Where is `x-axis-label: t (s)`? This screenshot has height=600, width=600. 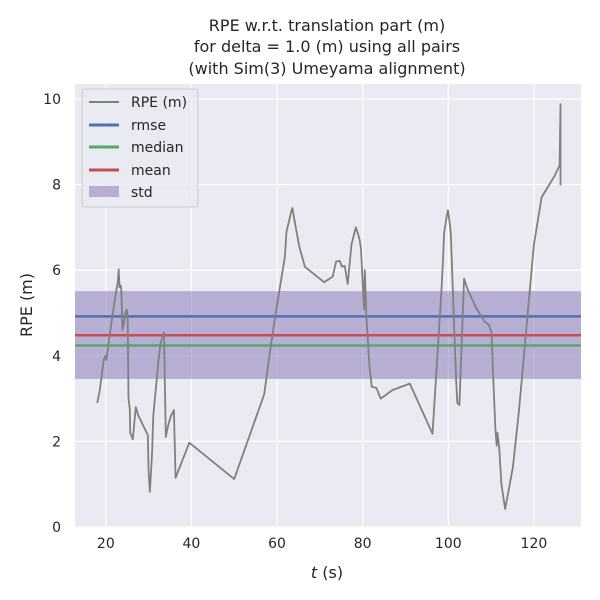
x-axis-label: t (s) is located at coordinates (327, 572).